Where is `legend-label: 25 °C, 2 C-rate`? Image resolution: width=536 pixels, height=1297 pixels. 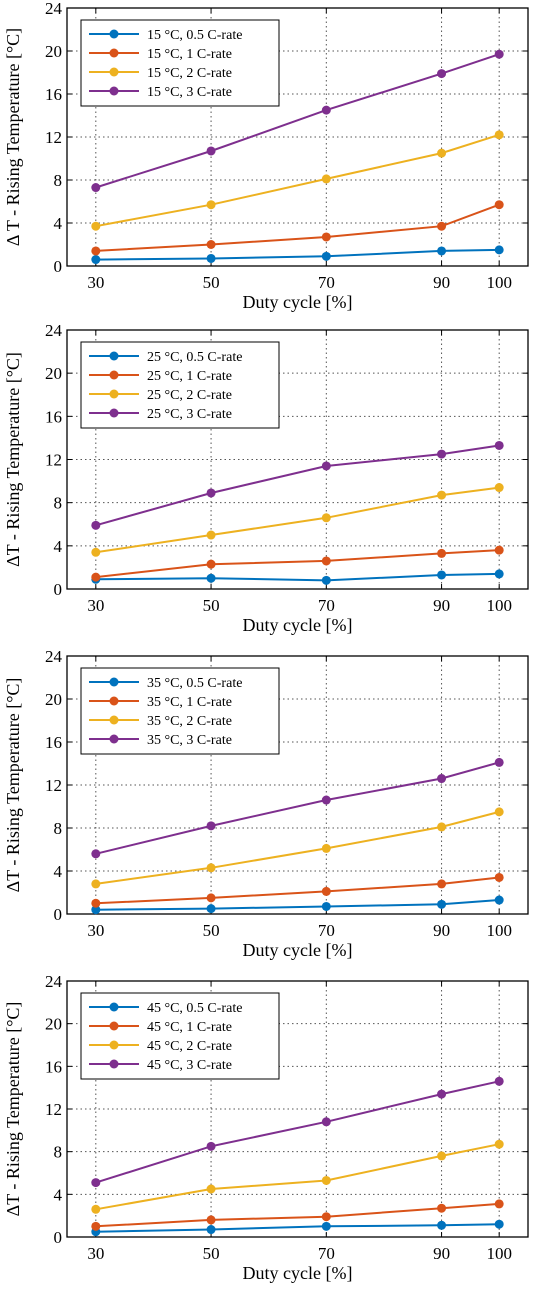 legend-label: 25 °C, 2 C-rate is located at coordinates (189, 395).